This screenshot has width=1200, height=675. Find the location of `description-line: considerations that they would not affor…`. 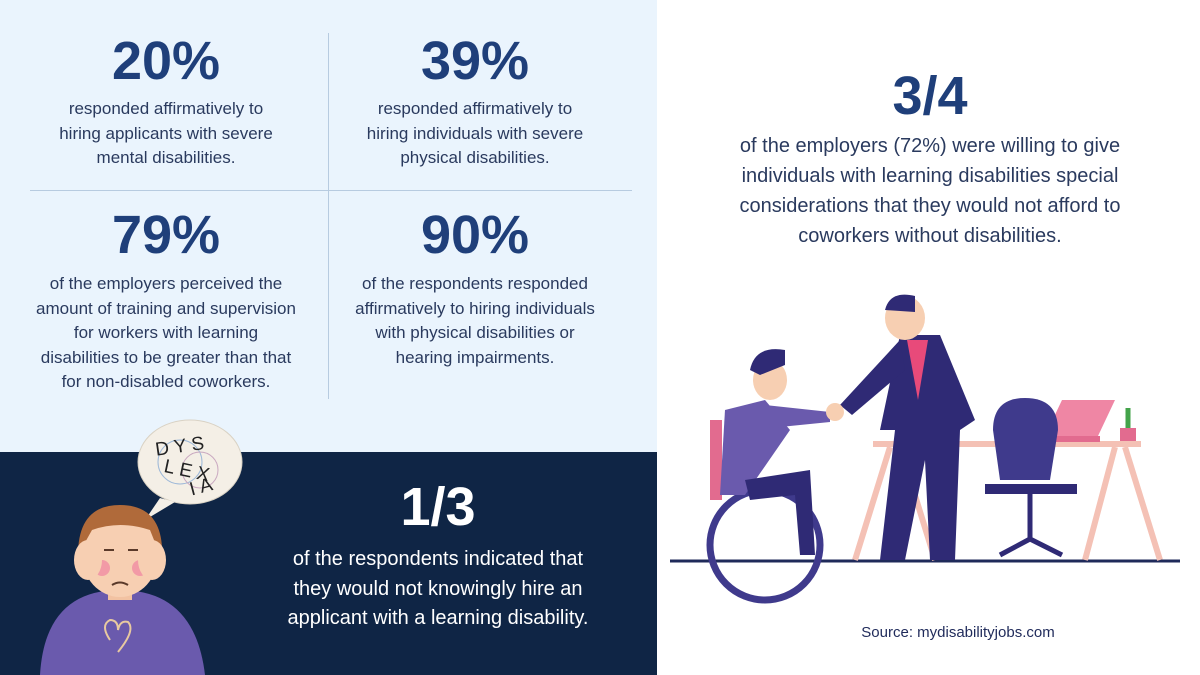

description-line: considerations that they would not affor… is located at coordinates (930, 206).